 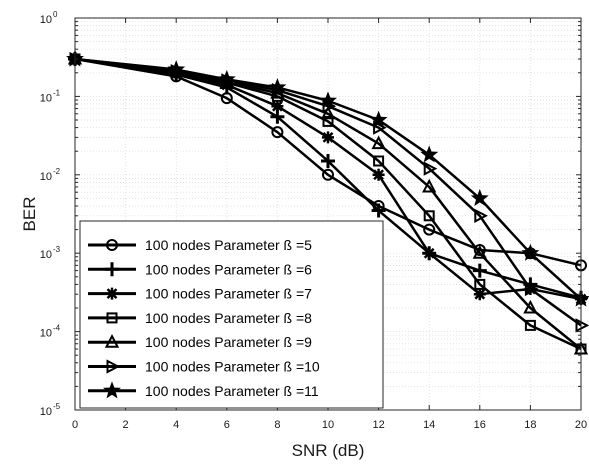 I want to click on legend-entry: 100 nodes Parameter ß =10, so click(x=204, y=367).